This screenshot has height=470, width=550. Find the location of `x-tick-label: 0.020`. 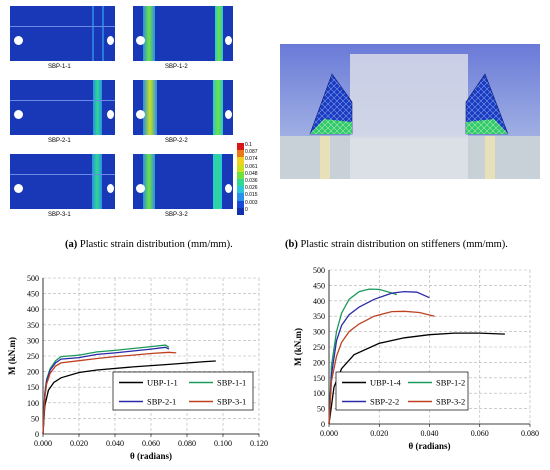

x-tick-label: 0.020 is located at coordinates (379, 433).